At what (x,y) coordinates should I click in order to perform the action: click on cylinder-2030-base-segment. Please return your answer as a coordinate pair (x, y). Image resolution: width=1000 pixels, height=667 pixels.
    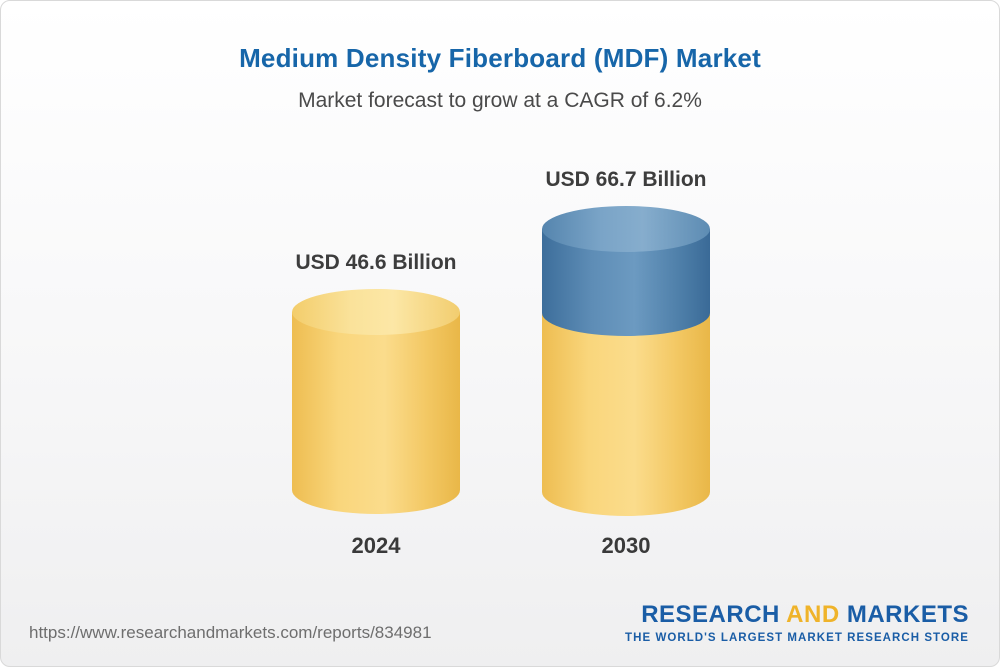
    Looking at the image, I should click on (626, 414).